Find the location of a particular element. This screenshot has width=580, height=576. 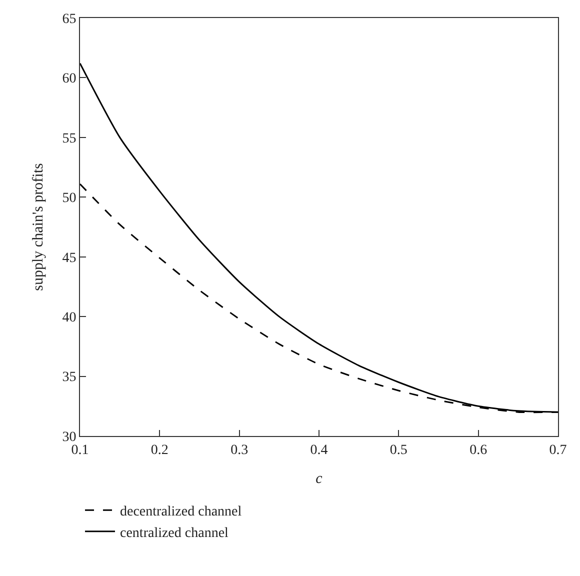

legend-label: centralized channel is located at coordinates (174, 533).